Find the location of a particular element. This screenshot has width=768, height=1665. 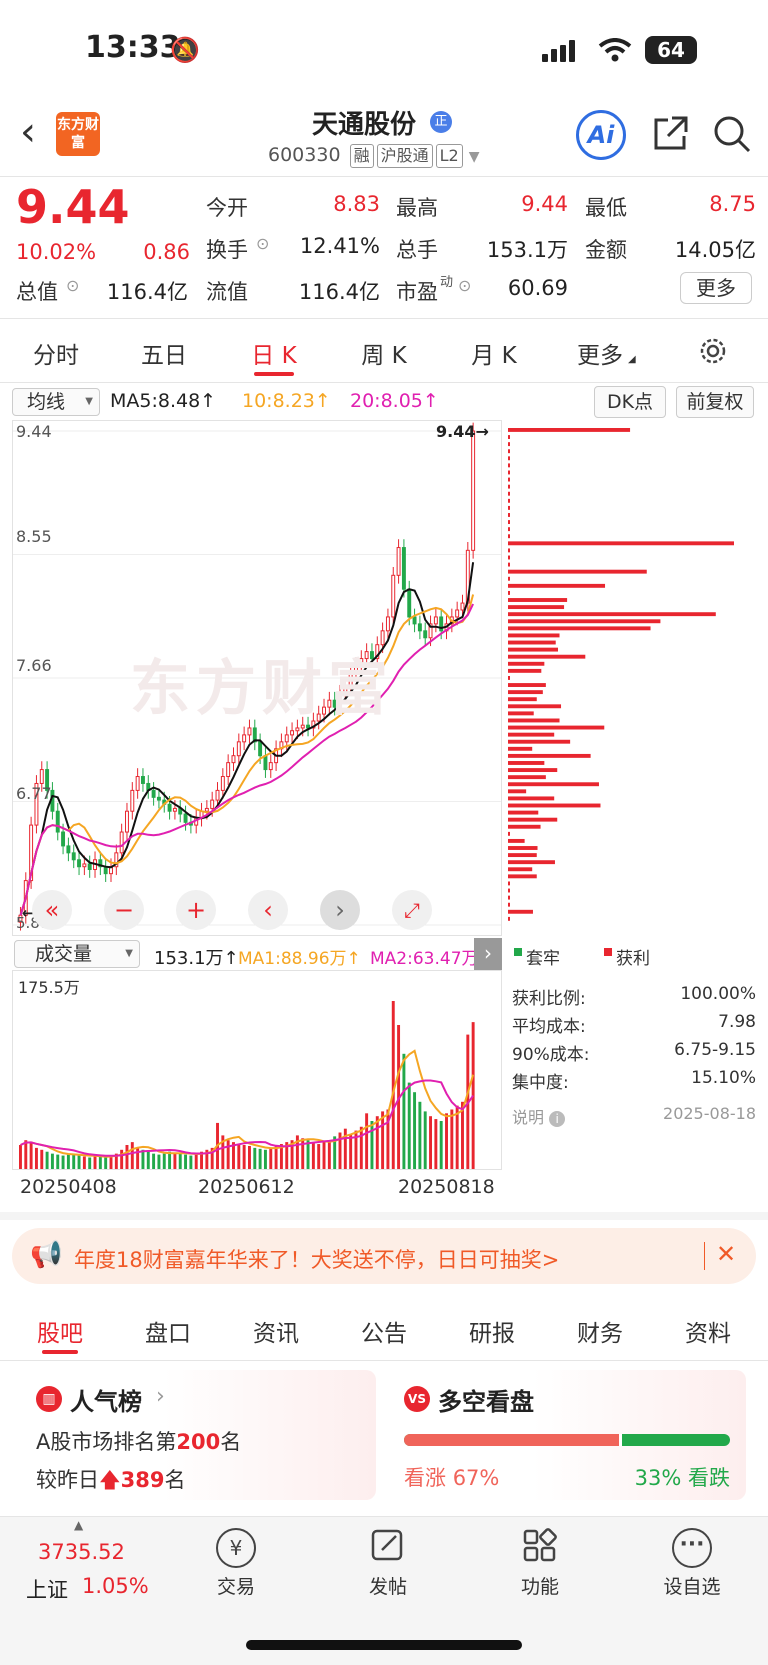

ai-assistant-icon: Ai is located at coordinates (601, 135).